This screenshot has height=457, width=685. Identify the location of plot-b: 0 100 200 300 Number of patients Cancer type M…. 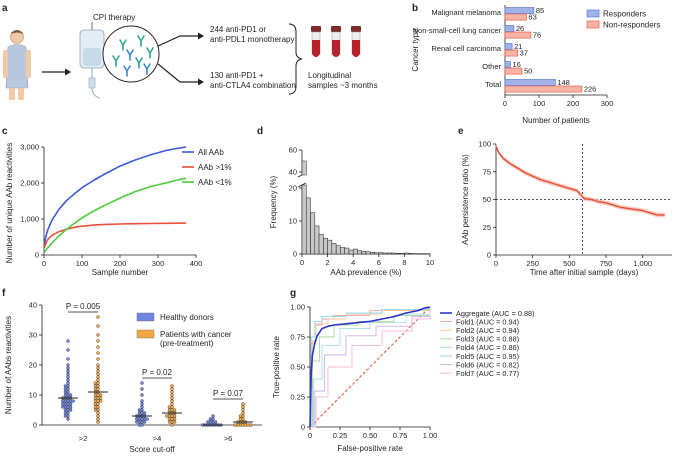
(535, 65).